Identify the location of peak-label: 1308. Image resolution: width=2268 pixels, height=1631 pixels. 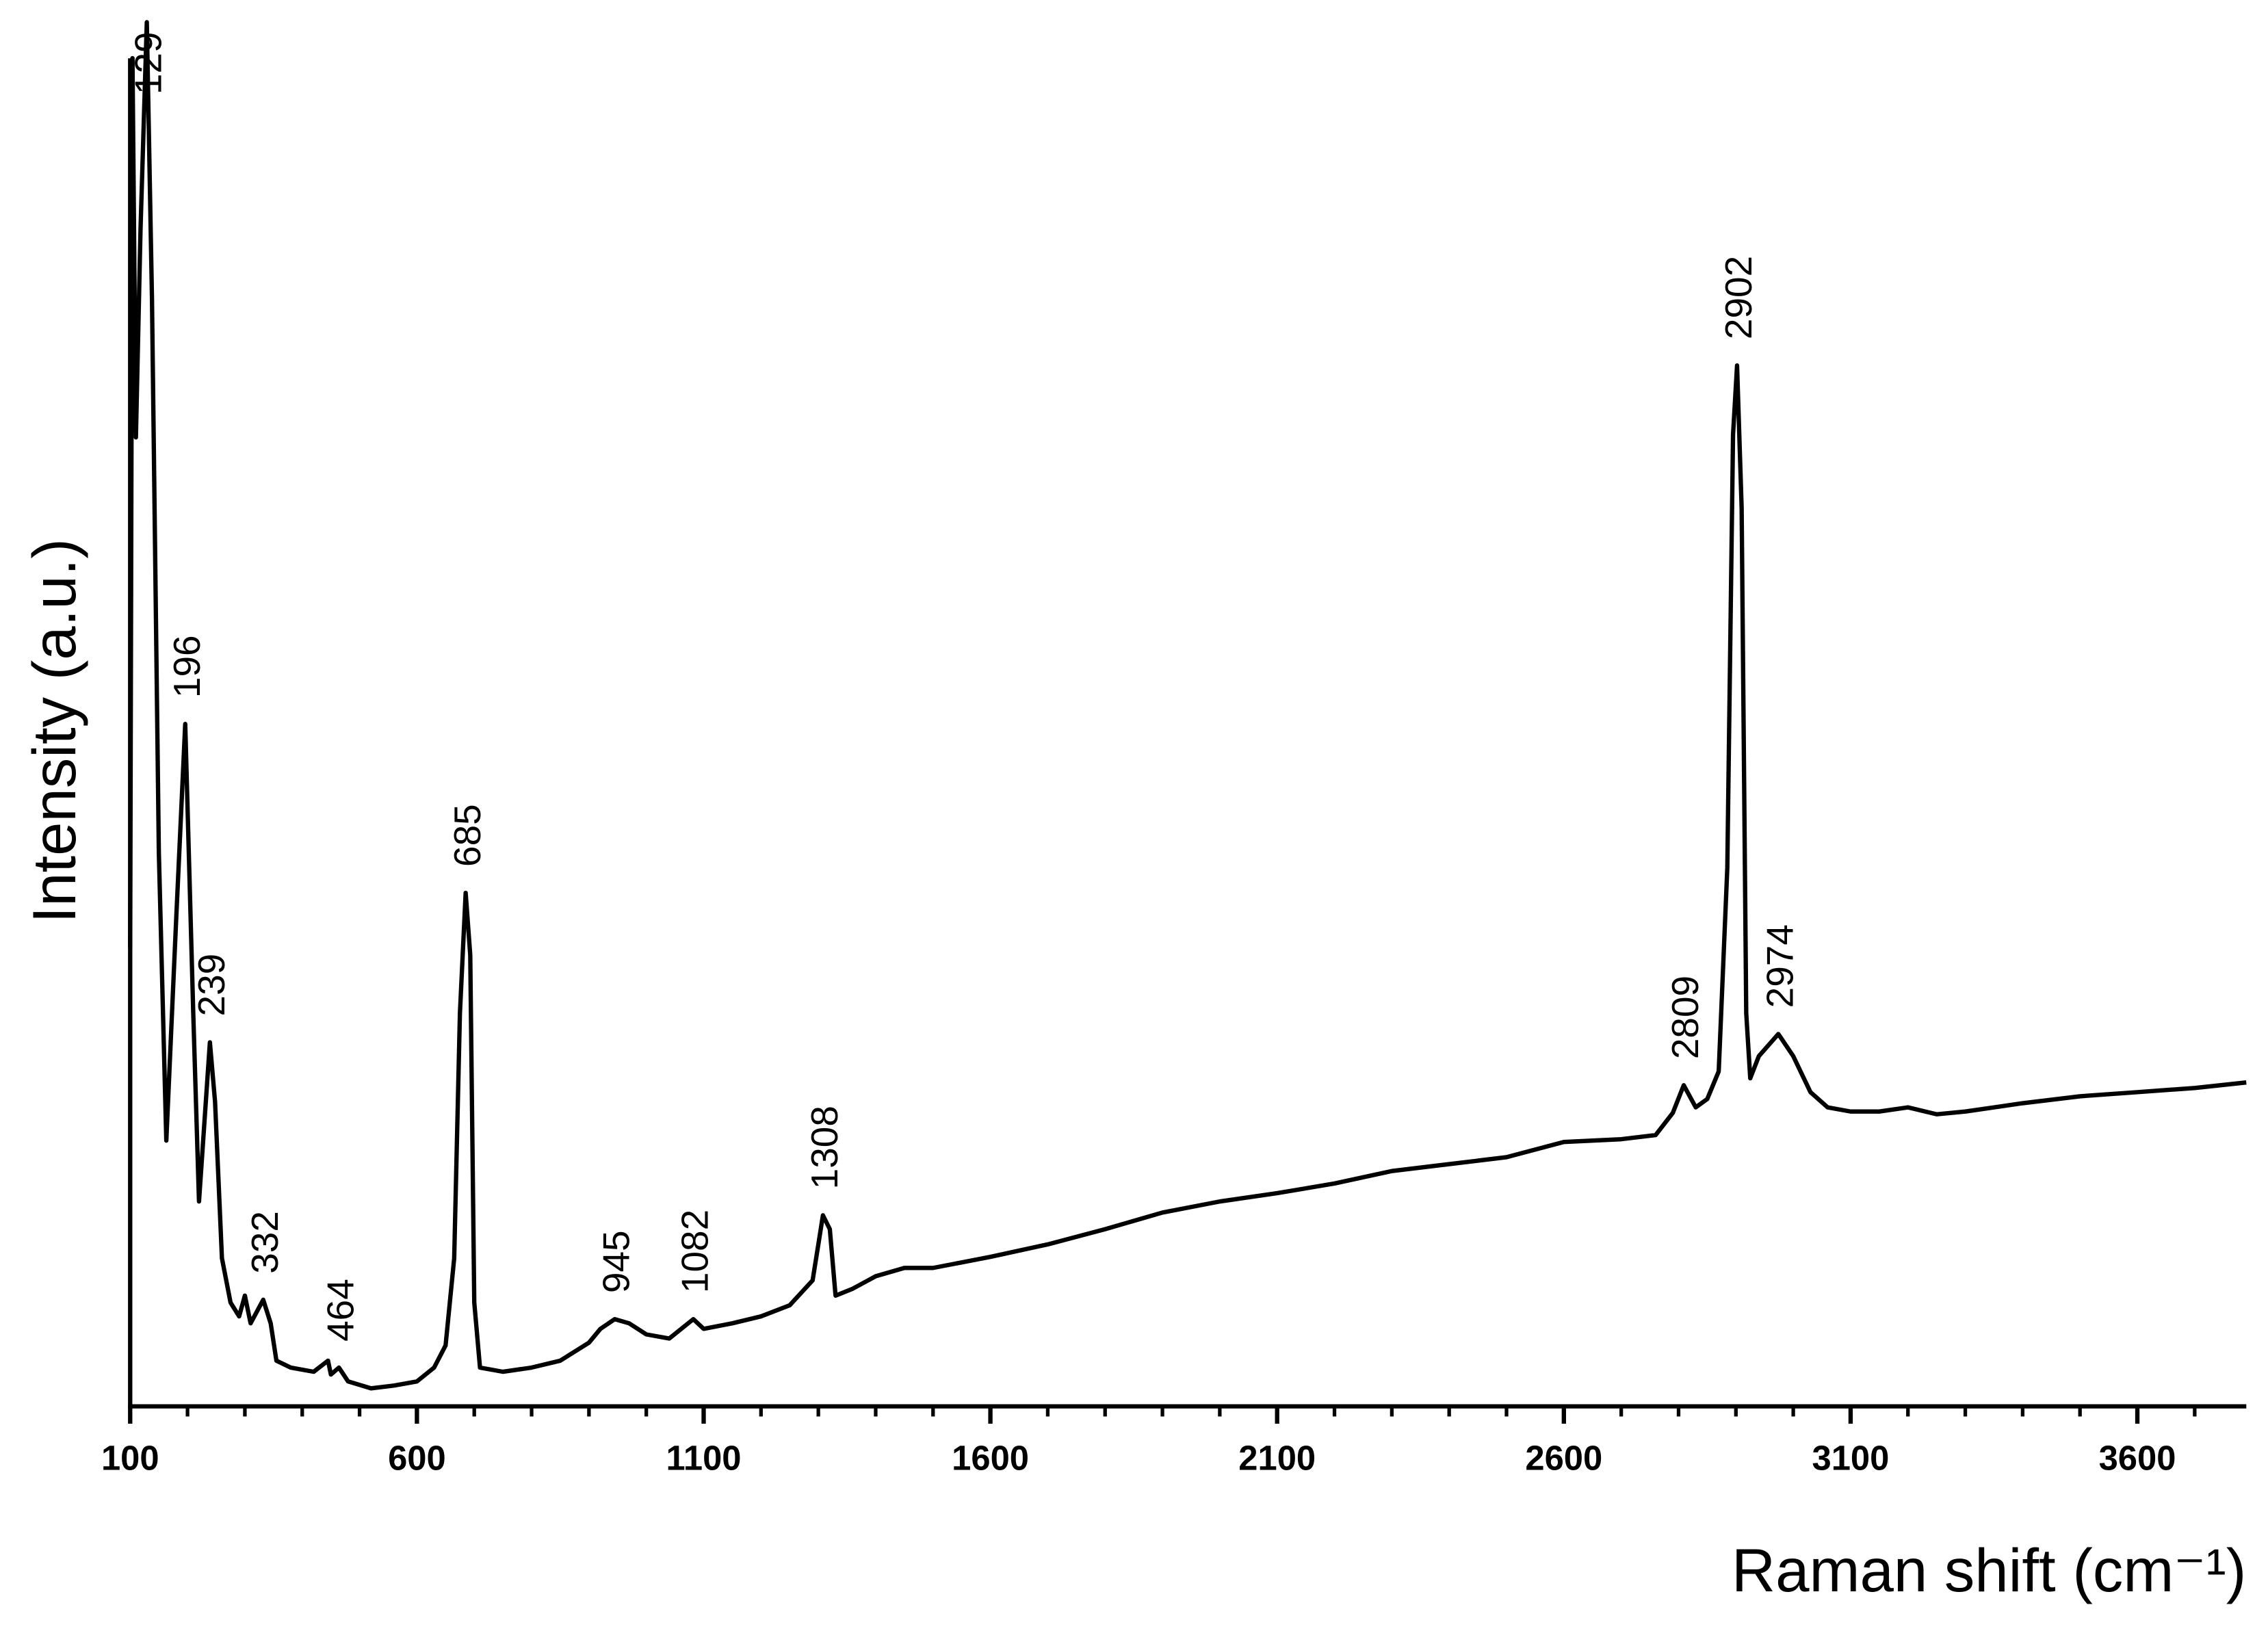
(824, 1147).